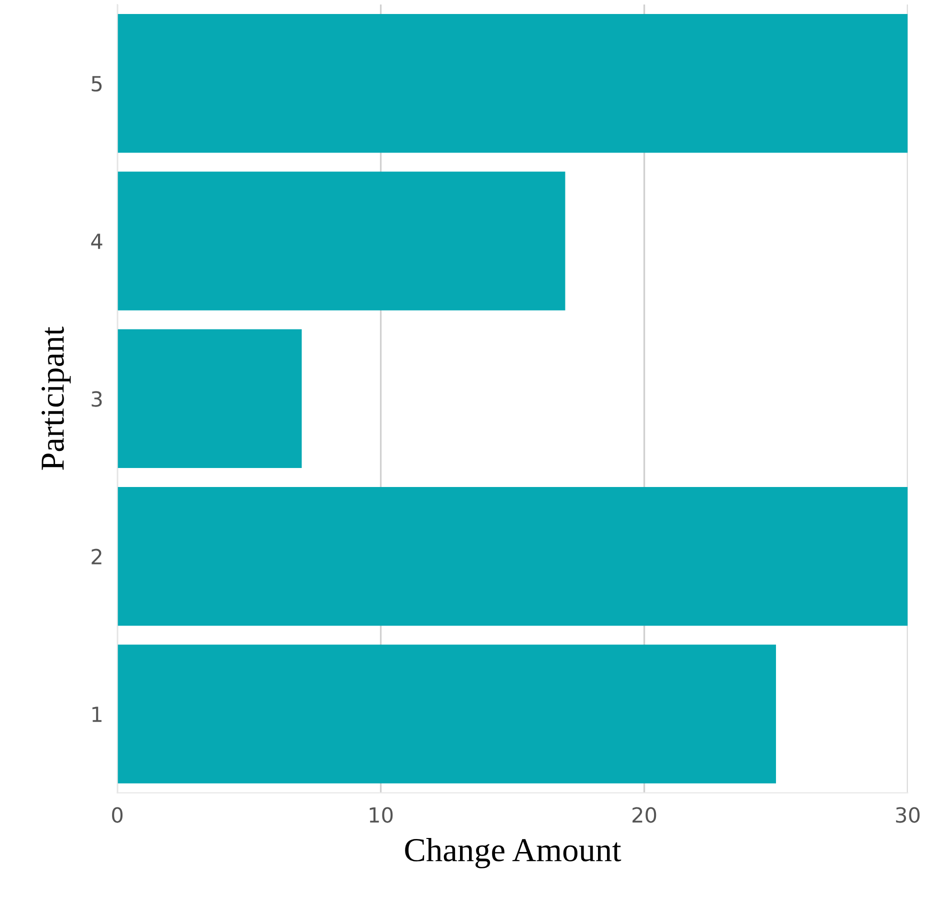 The height and width of the screenshot is (904, 931). What do you see at coordinates (381, 815) in the screenshot?
I see `x-tick-label: 10` at bounding box center [381, 815].